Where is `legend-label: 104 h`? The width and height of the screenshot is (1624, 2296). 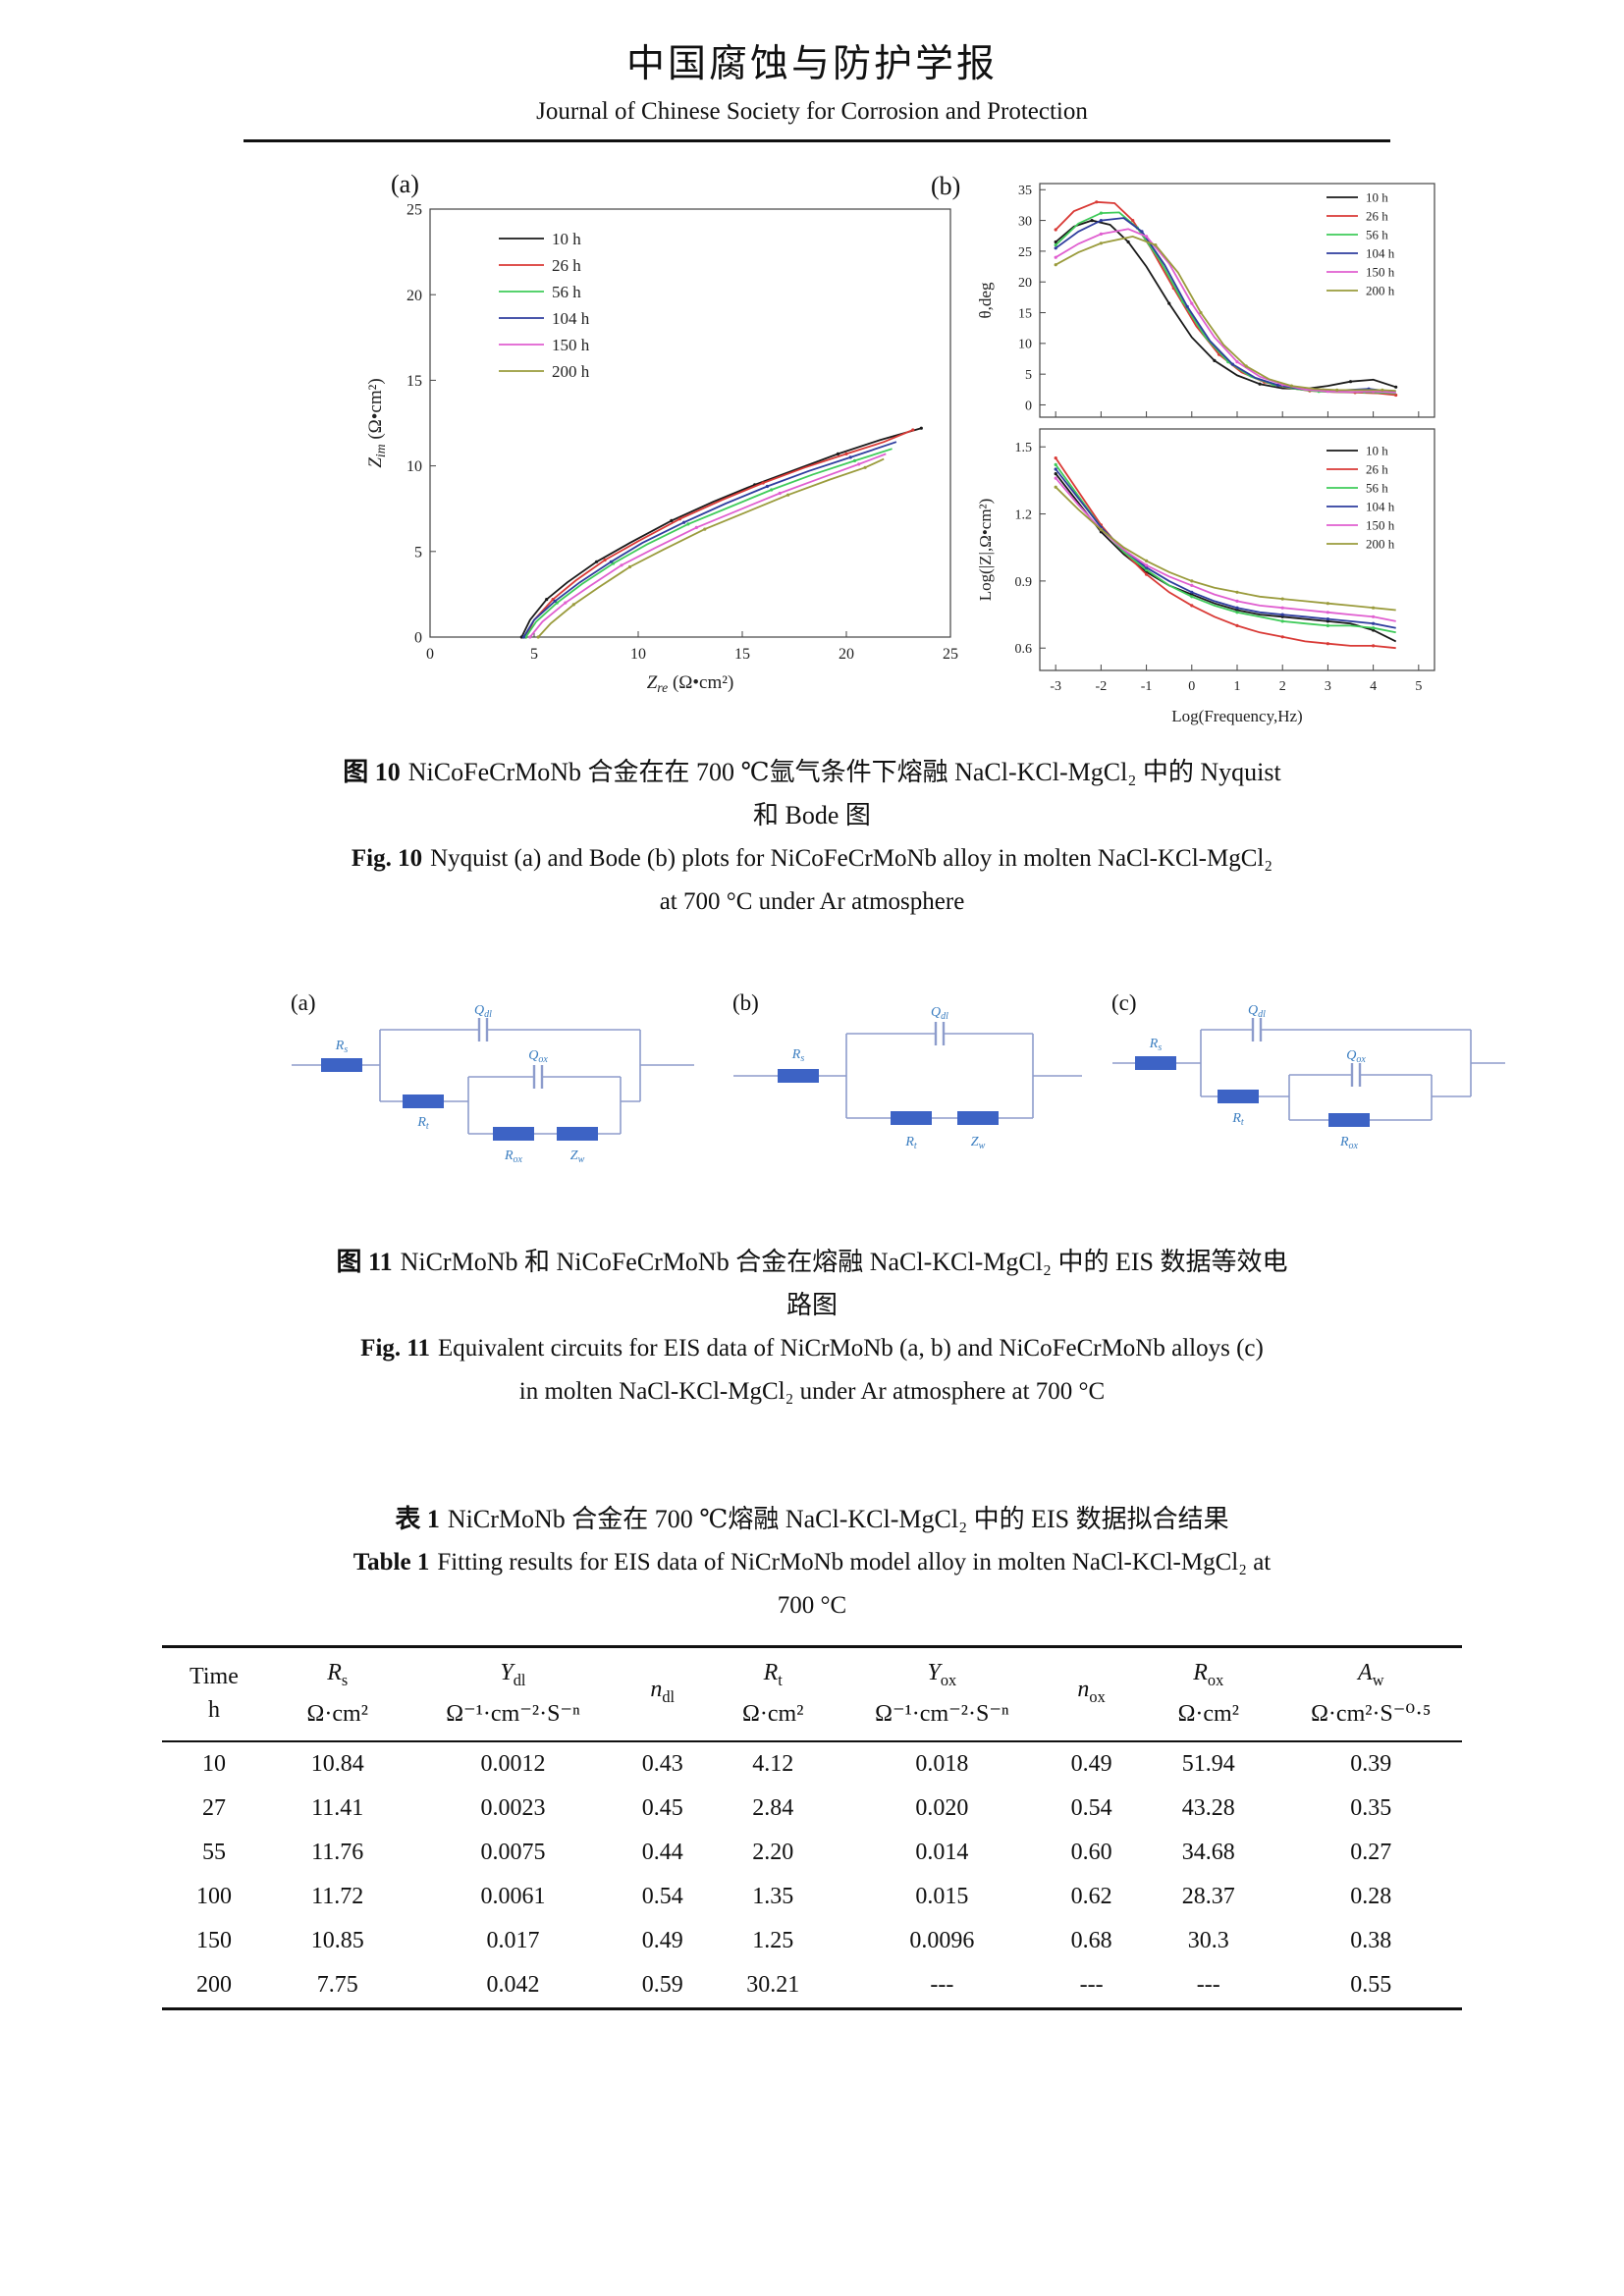
legend-label: 104 h is located at coordinates (1380, 507).